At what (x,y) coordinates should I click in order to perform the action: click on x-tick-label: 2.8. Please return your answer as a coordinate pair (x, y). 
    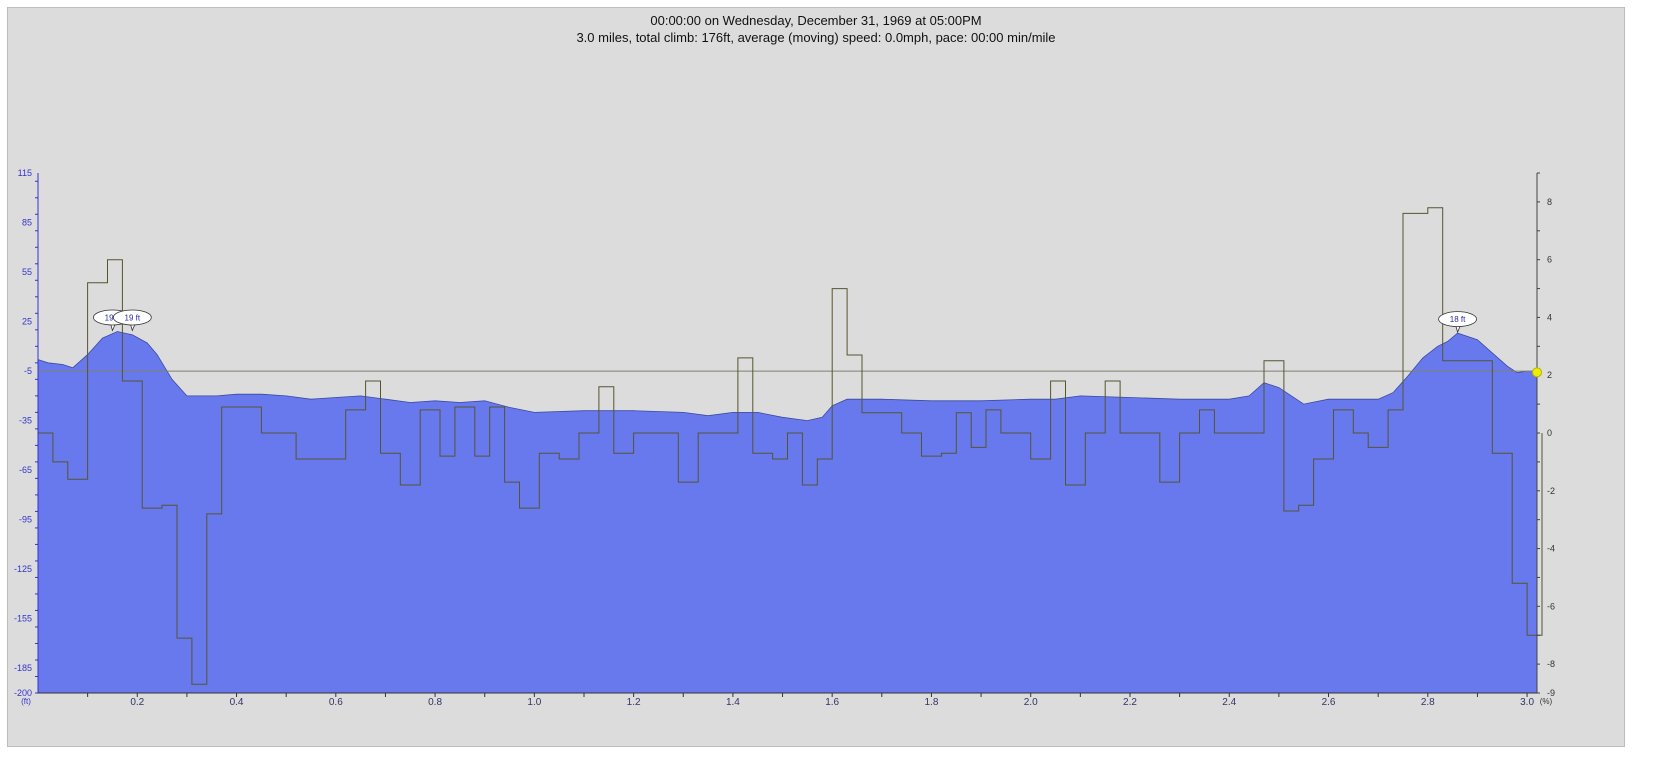
    Looking at the image, I should click on (1428, 702).